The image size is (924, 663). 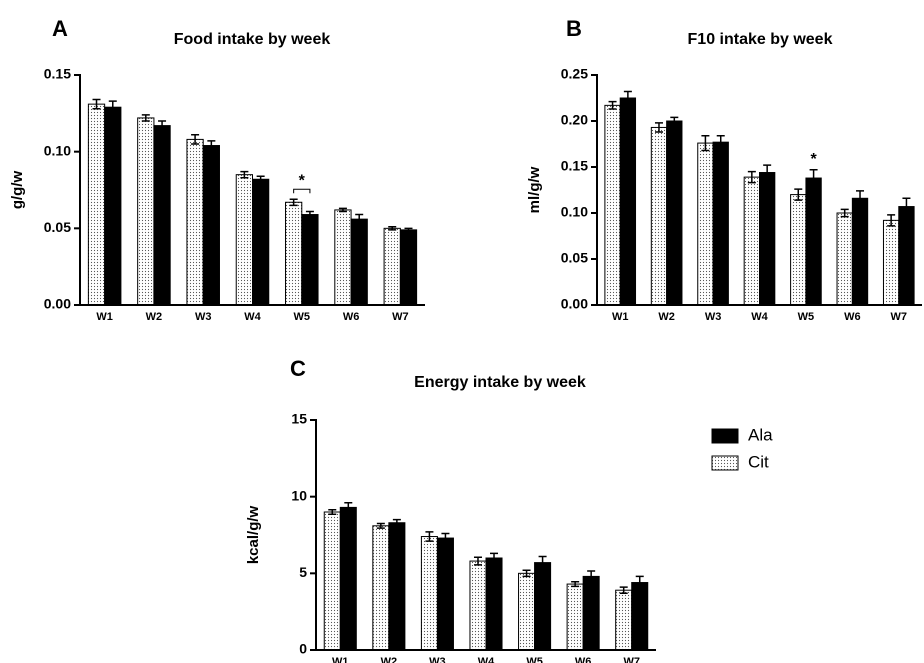 What do you see at coordinates (400, 317) in the screenshot?
I see `x-tick-label: W7` at bounding box center [400, 317].